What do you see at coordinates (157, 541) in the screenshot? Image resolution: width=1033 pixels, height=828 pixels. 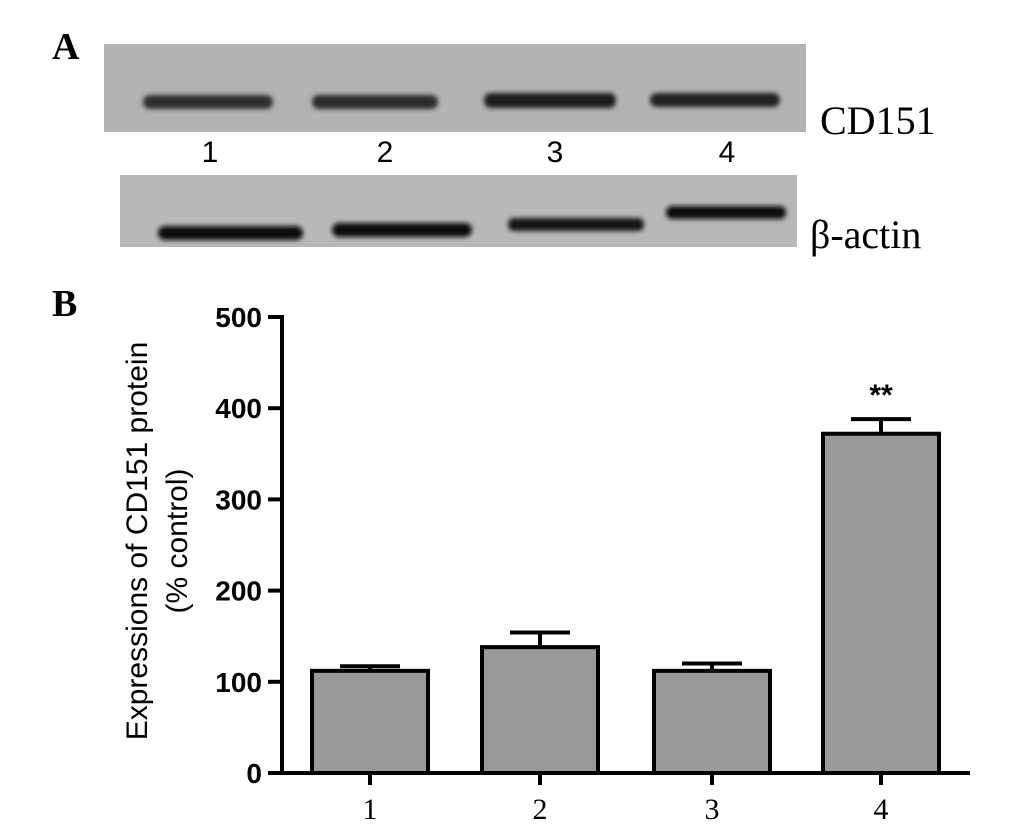 I see `y-axis-title: Expressions of CD151 protein (% control)` at bounding box center [157, 541].